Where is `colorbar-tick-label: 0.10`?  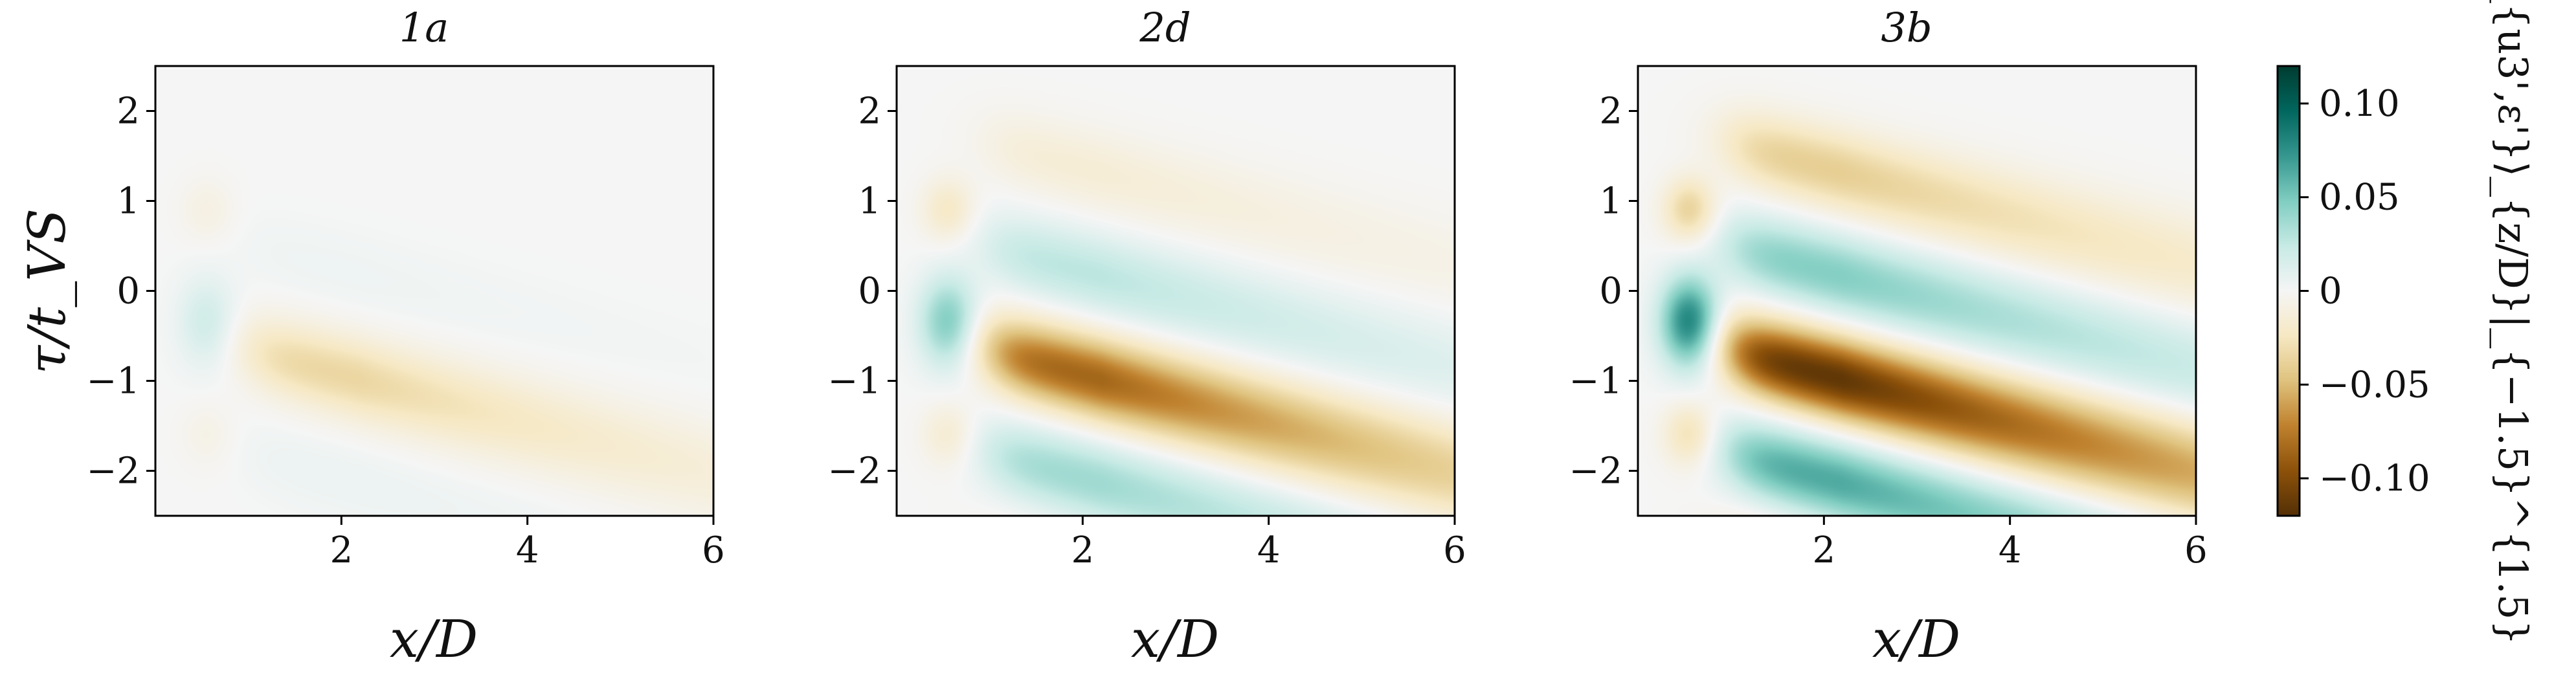 colorbar-tick-label: 0.10 is located at coordinates (2359, 104).